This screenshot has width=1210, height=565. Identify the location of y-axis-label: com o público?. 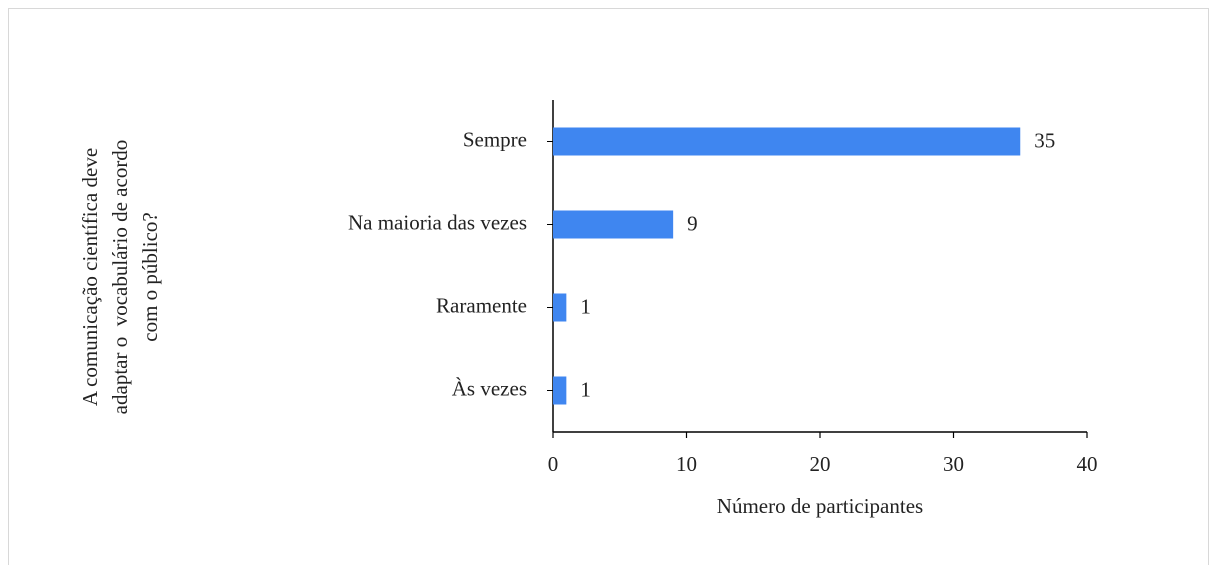
(150, 276).